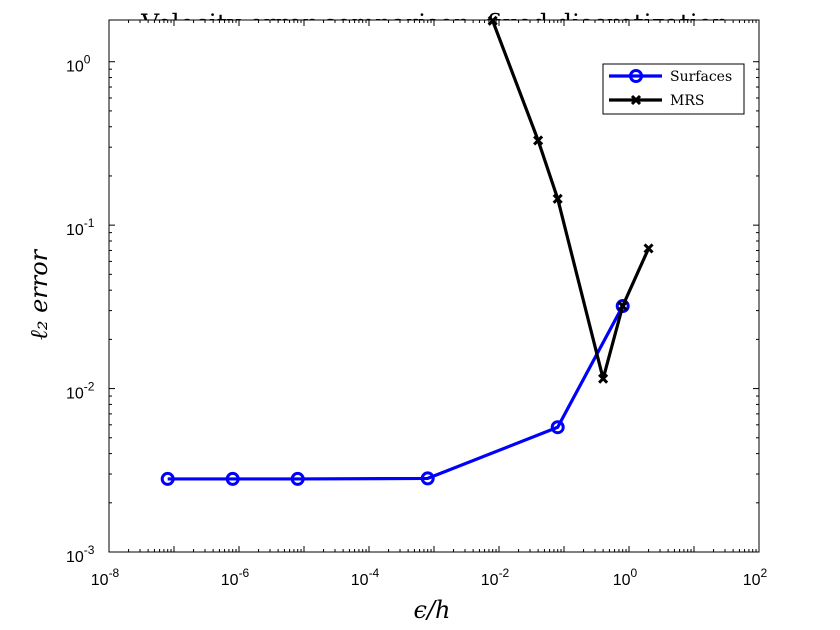 Image resolution: width=840 pixels, height=630 pixels. I want to click on legend: Surfaces MRS, so click(673, 89).